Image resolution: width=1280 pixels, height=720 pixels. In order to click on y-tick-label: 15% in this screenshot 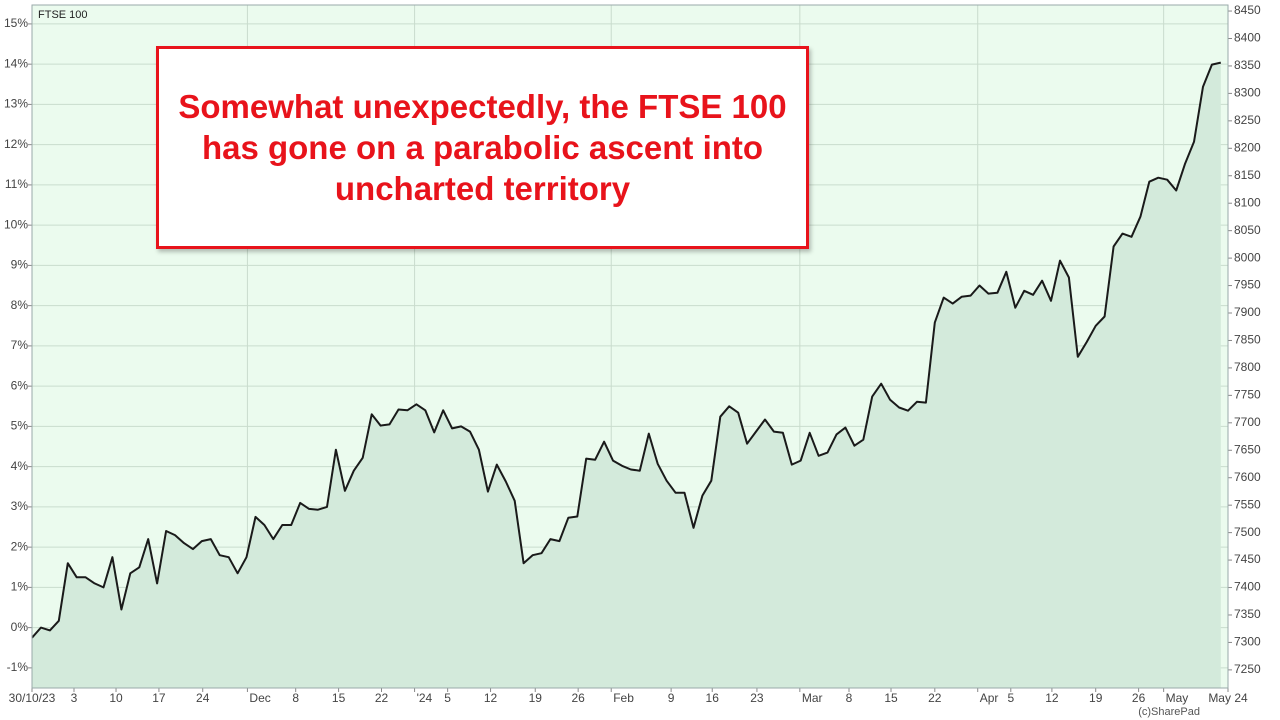, I will do `click(16, 23)`.